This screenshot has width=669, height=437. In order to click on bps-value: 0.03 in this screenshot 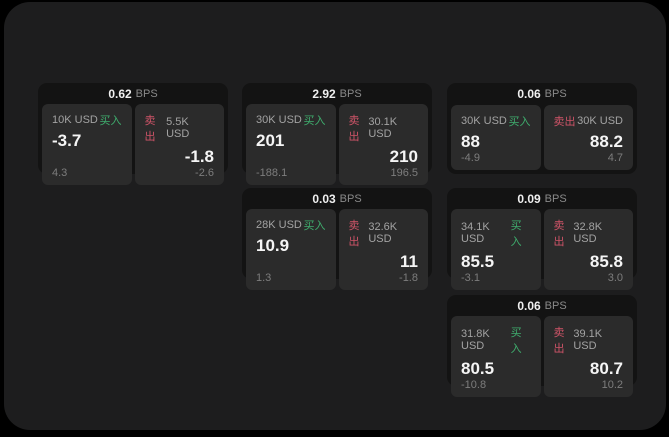, I will do `click(324, 199)`.